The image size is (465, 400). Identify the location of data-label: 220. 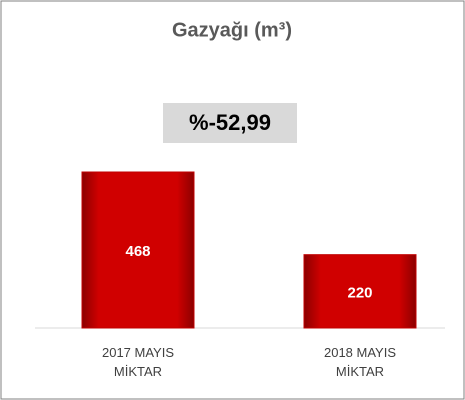
(359, 292).